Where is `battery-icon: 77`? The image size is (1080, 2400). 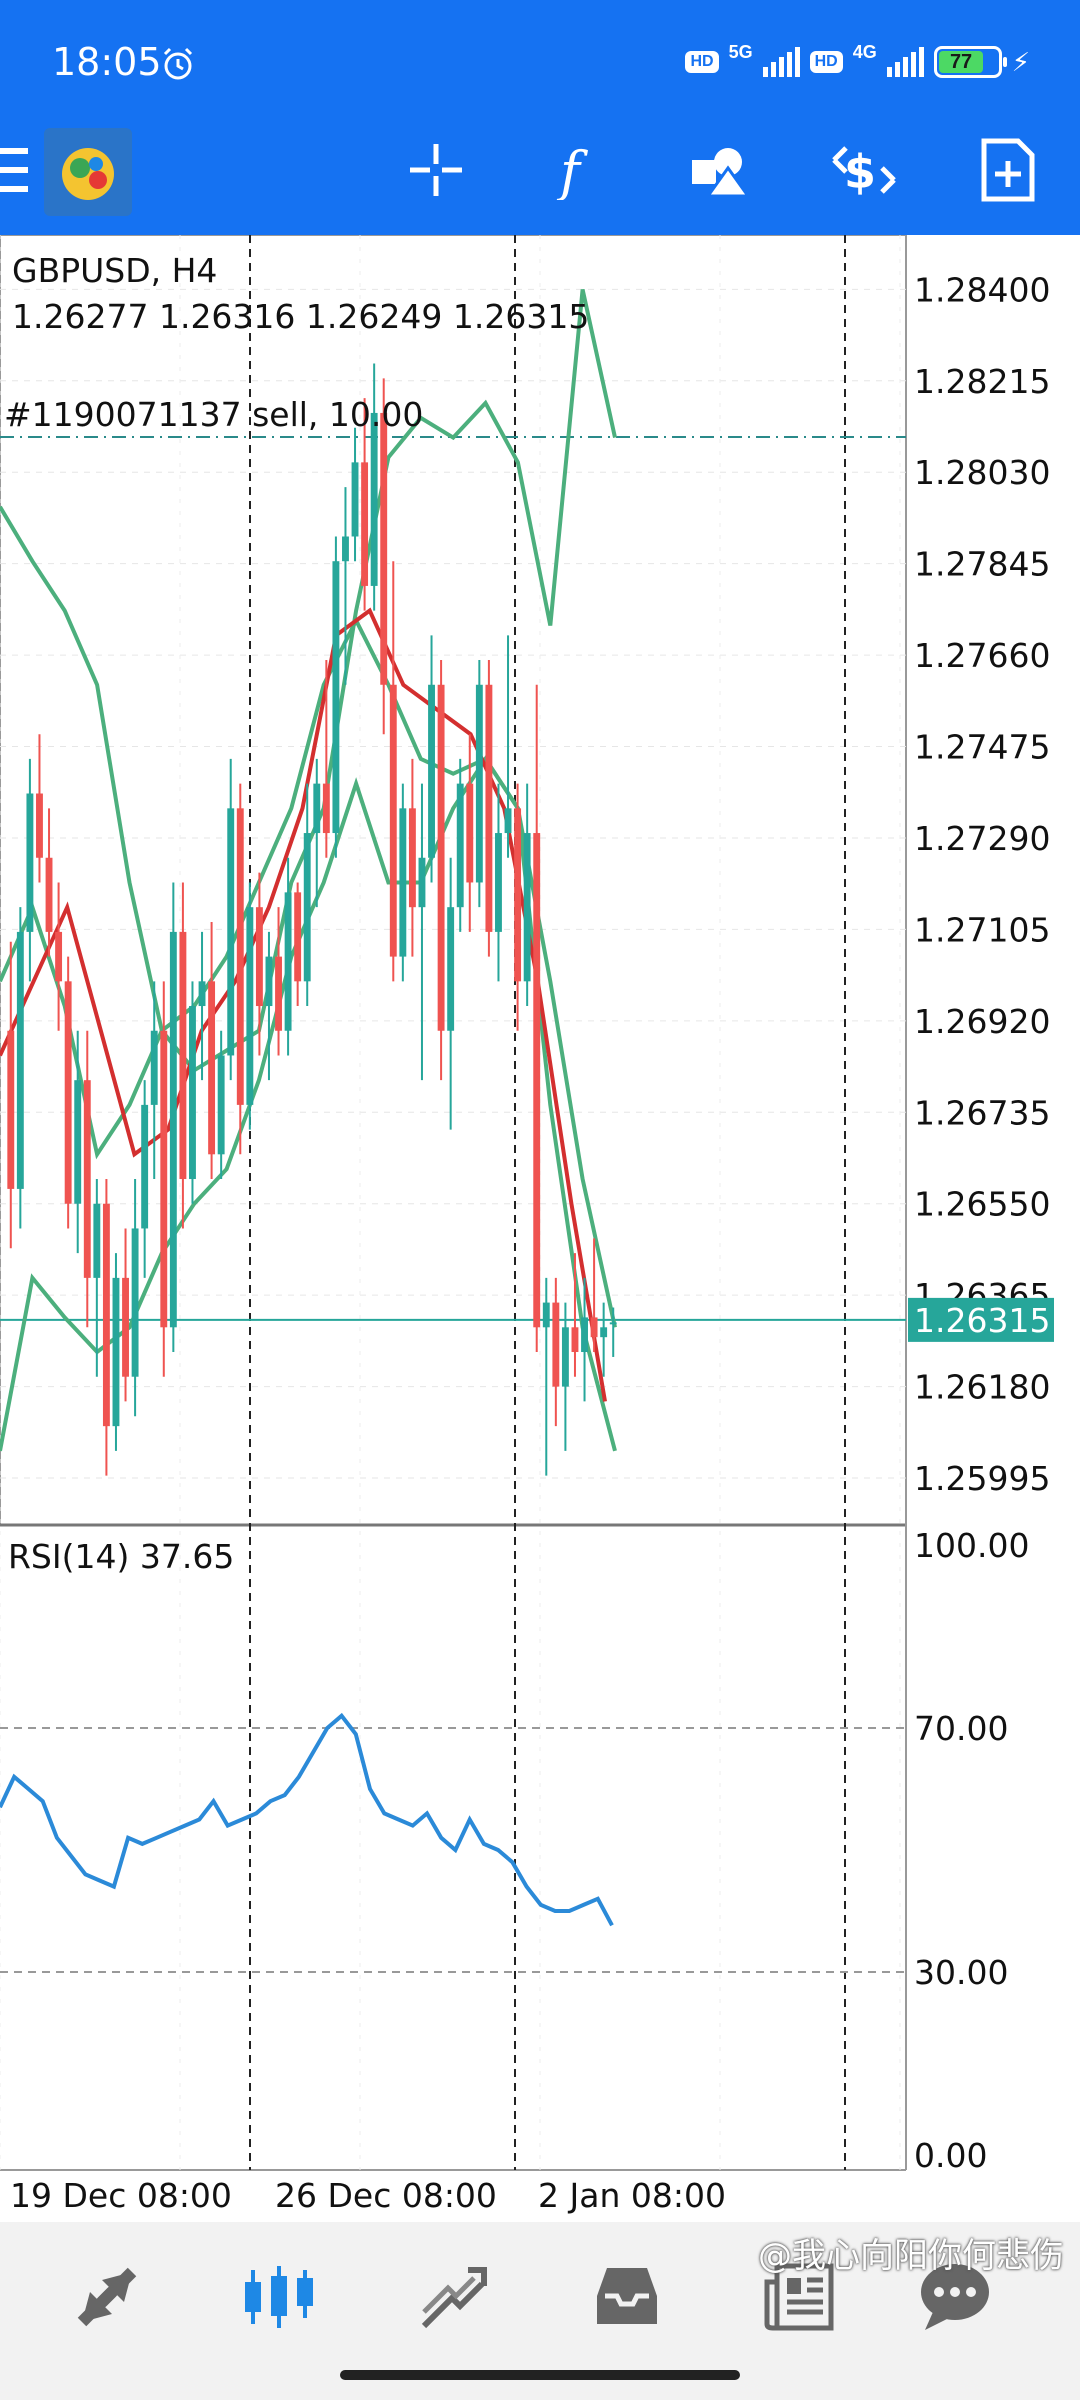 battery-icon: 77 is located at coordinates (970, 62).